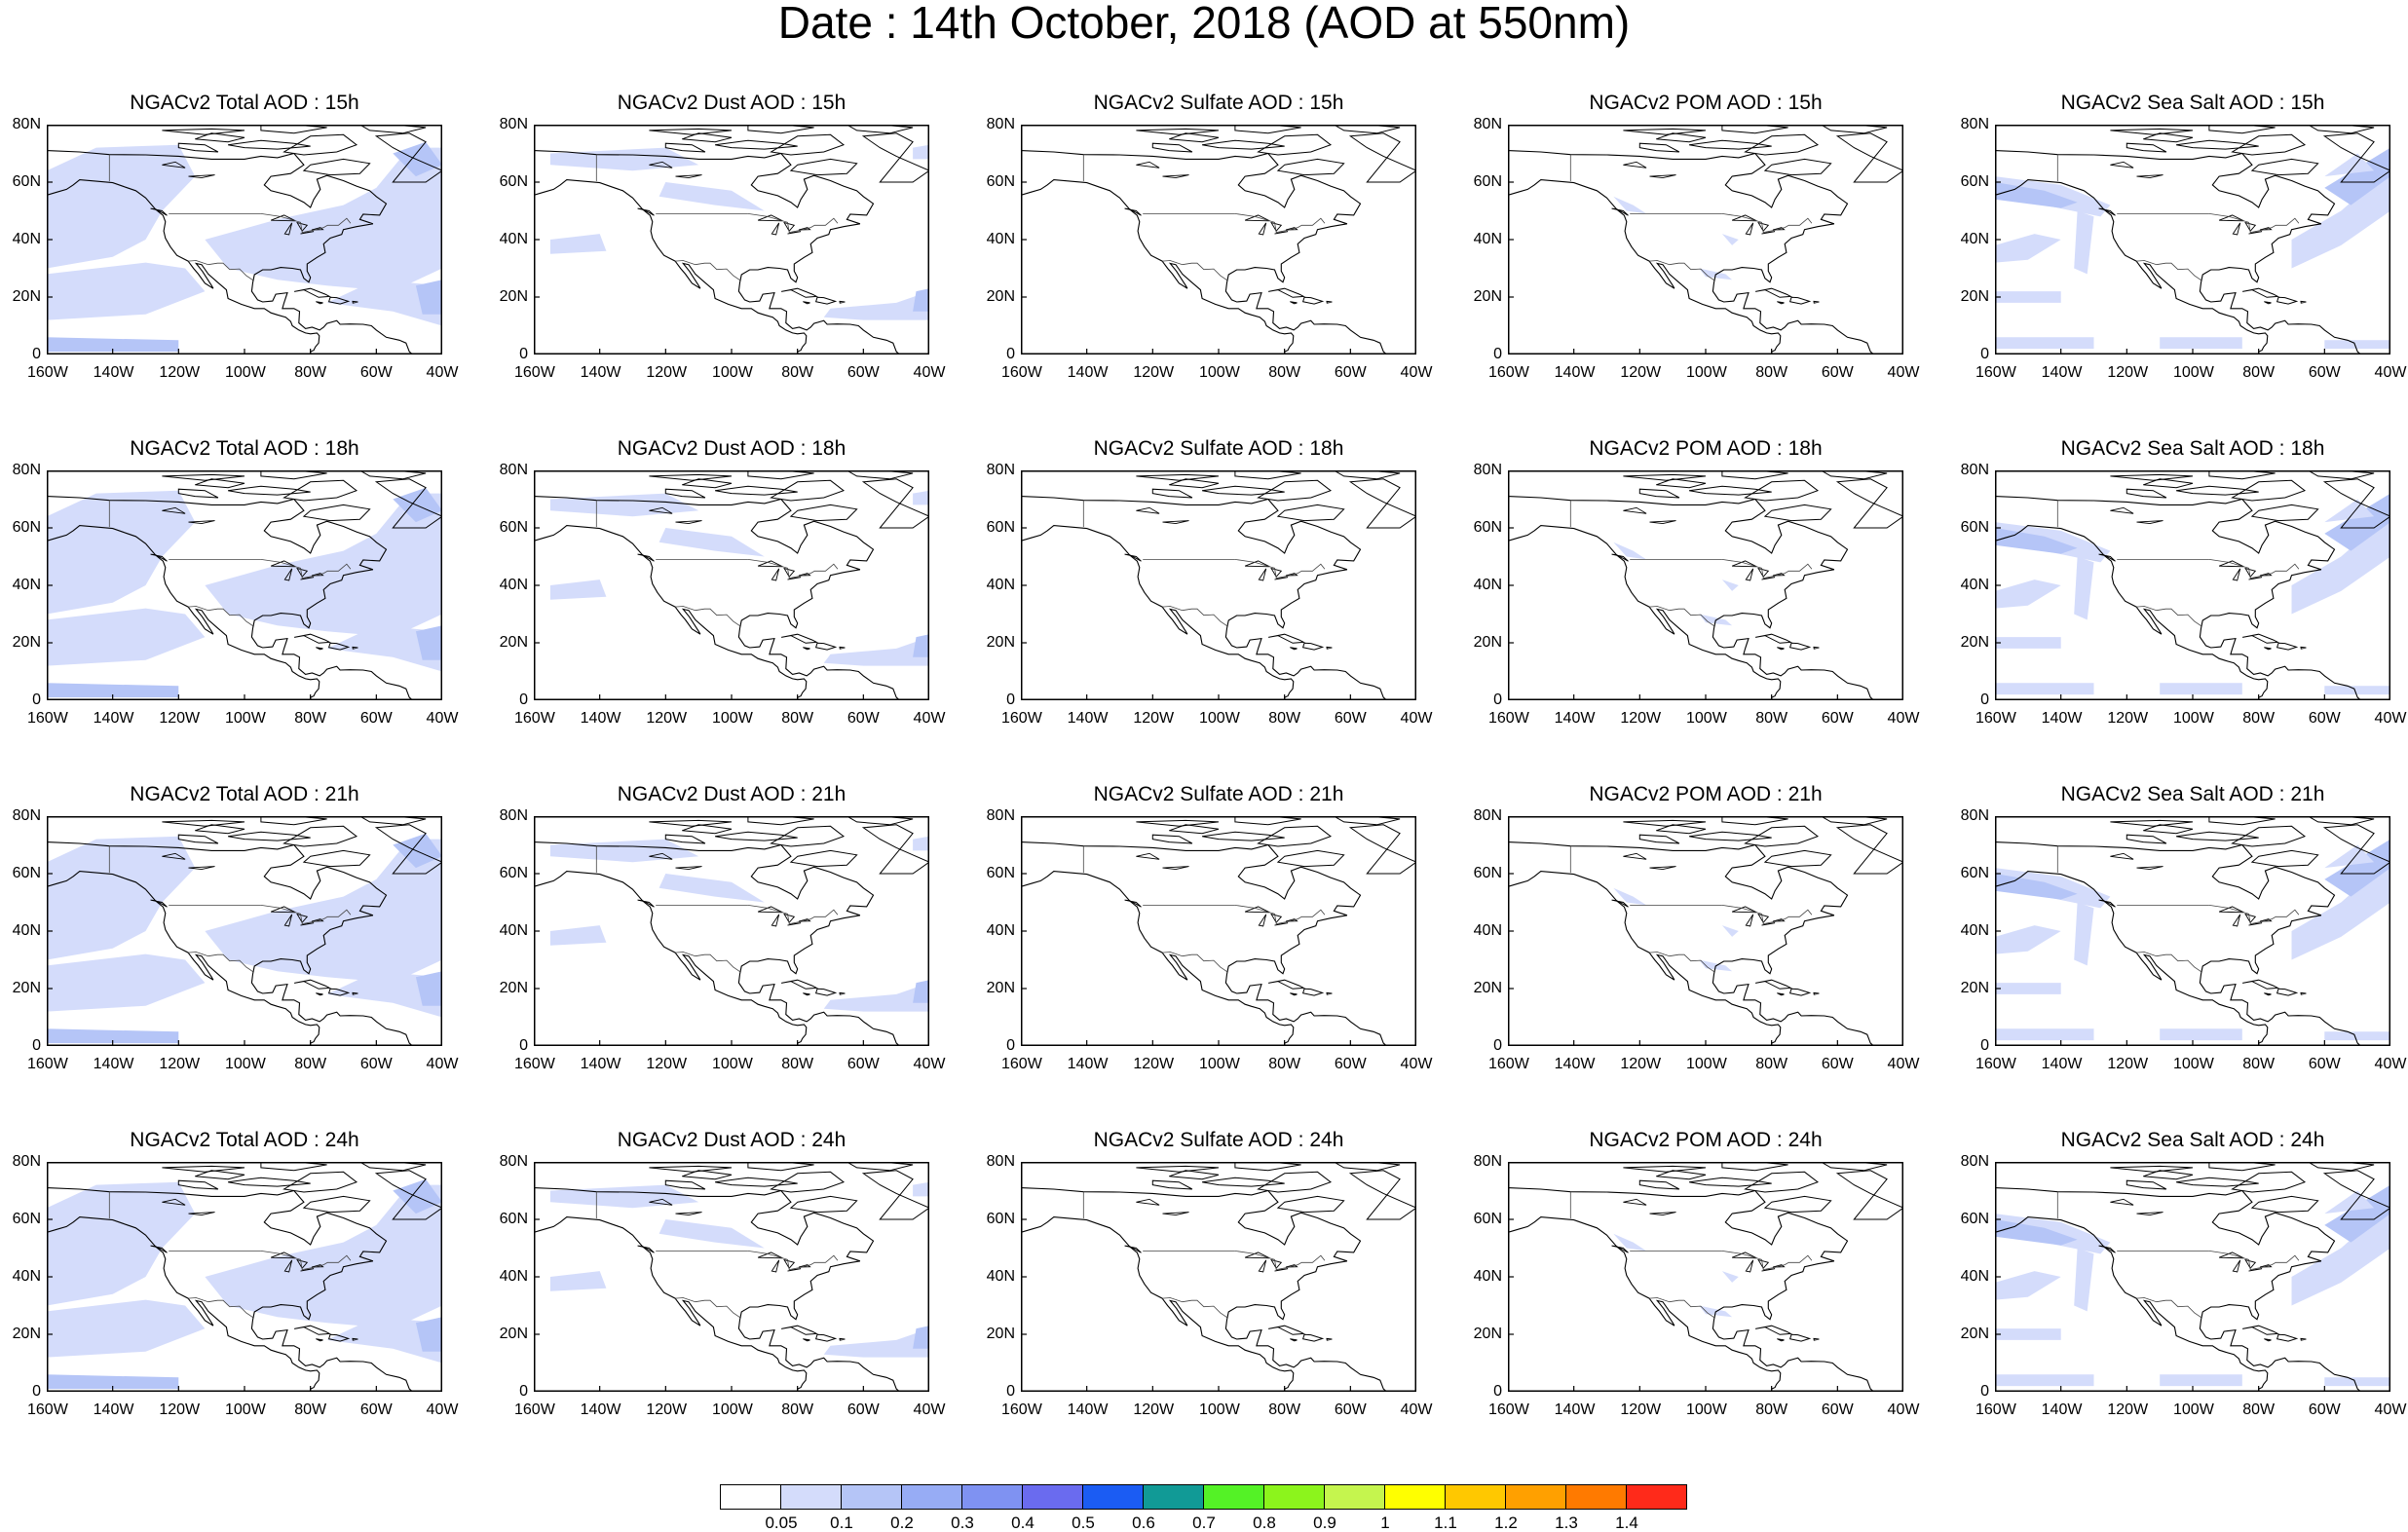 This screenshot has height=1532, width=2408. What do you see at coordinates (26, 1219) in the screenshot?
I see `y-tick-label: 60N` at bounding box center [26, 1219].